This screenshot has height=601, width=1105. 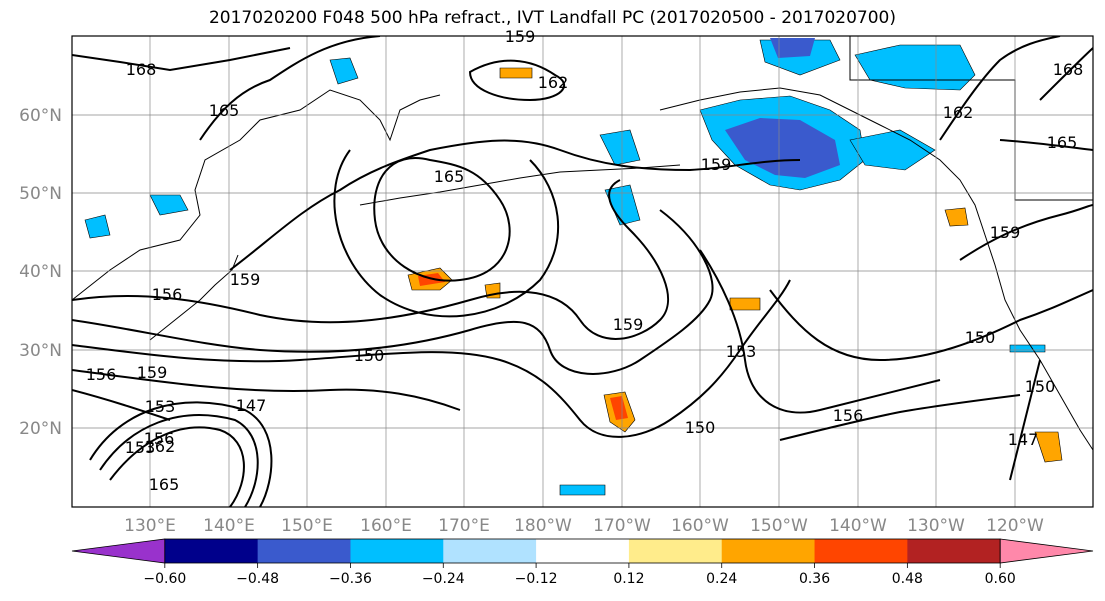 I want to click on contour-165-east, so click(x=1046, y=145).